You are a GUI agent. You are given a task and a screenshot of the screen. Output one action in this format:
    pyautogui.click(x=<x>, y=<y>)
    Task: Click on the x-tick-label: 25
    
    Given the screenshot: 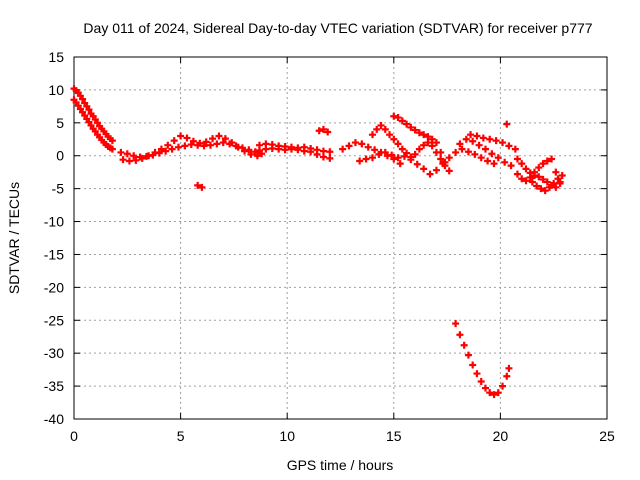 What is the action you would take?
    pyautogui.click(x=607, y=436)
    